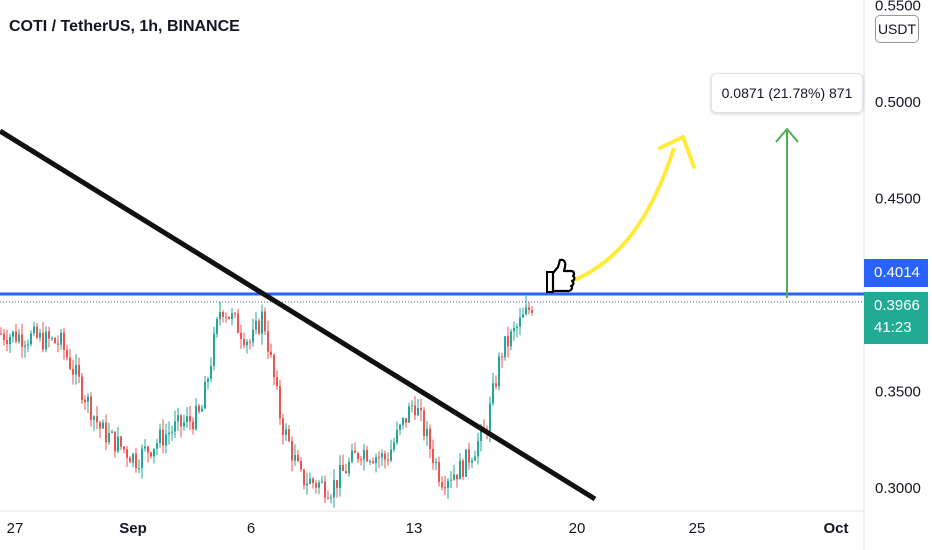  What do you see at coordinates (124, 26) in the screenshot?
I see `chart-title: COTI / TetherUS, 1h, BINANCE` at bounding box center [124, 26].